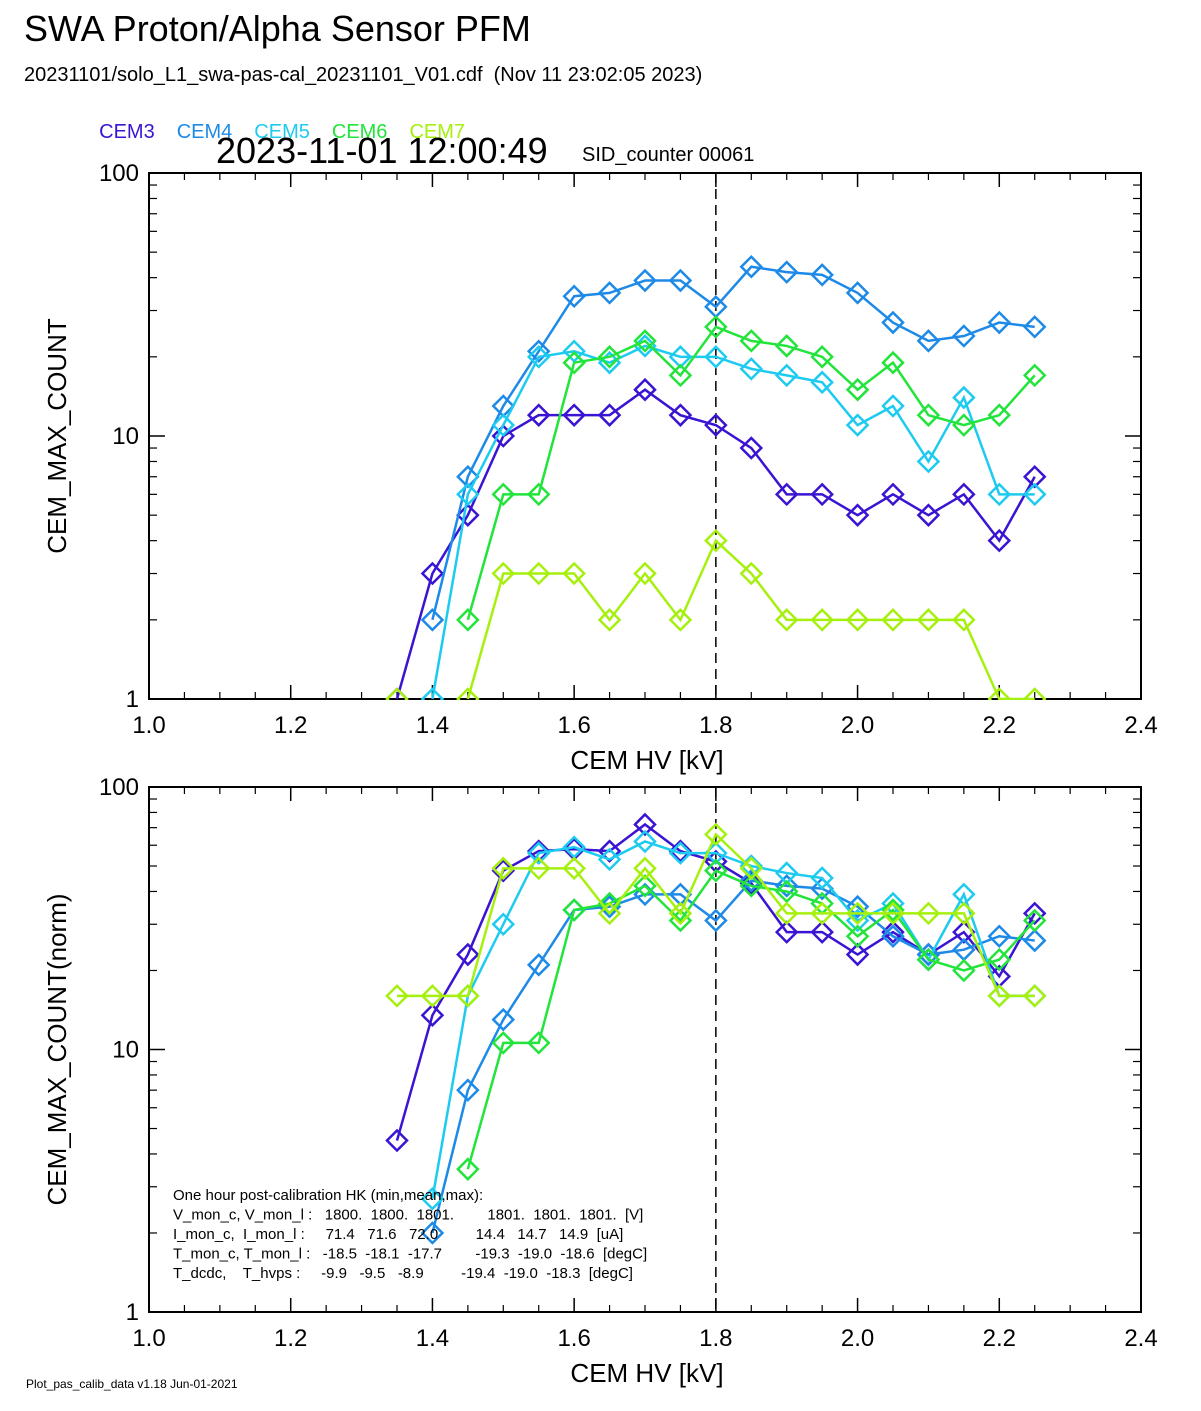 Image resolution: width=1201 pixels, height=1411 pixels. I want to click on series-cem4, so click(733, 1056).